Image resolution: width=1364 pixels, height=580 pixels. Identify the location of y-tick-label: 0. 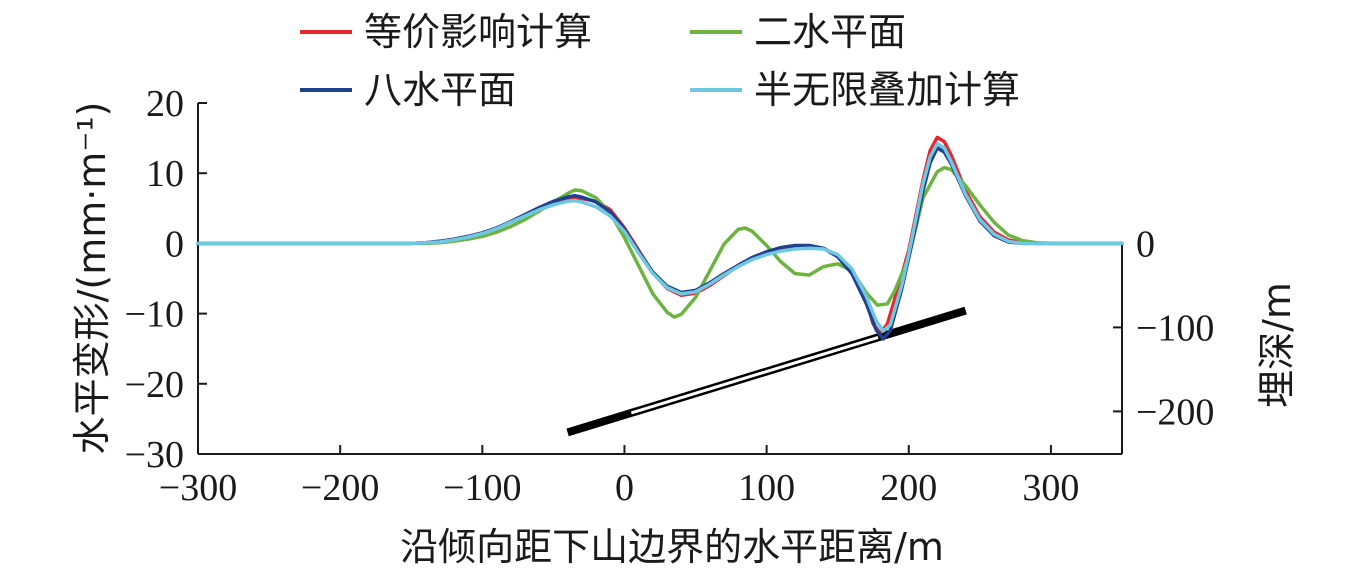
(174, 244).